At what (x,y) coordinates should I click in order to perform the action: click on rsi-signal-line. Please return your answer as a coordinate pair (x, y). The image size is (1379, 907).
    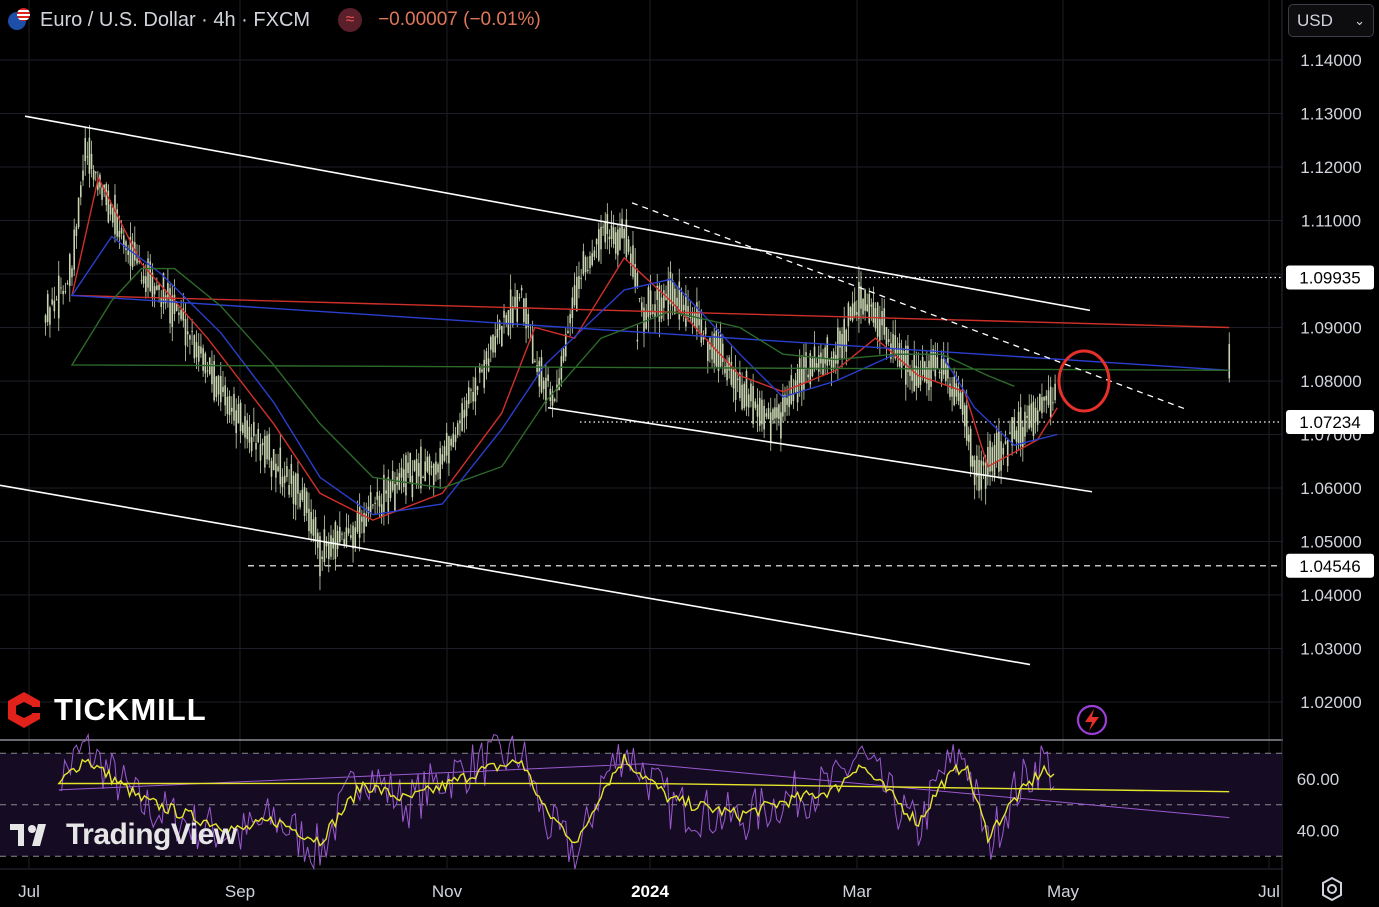
    Looking at the image, I should click on (643, 800).